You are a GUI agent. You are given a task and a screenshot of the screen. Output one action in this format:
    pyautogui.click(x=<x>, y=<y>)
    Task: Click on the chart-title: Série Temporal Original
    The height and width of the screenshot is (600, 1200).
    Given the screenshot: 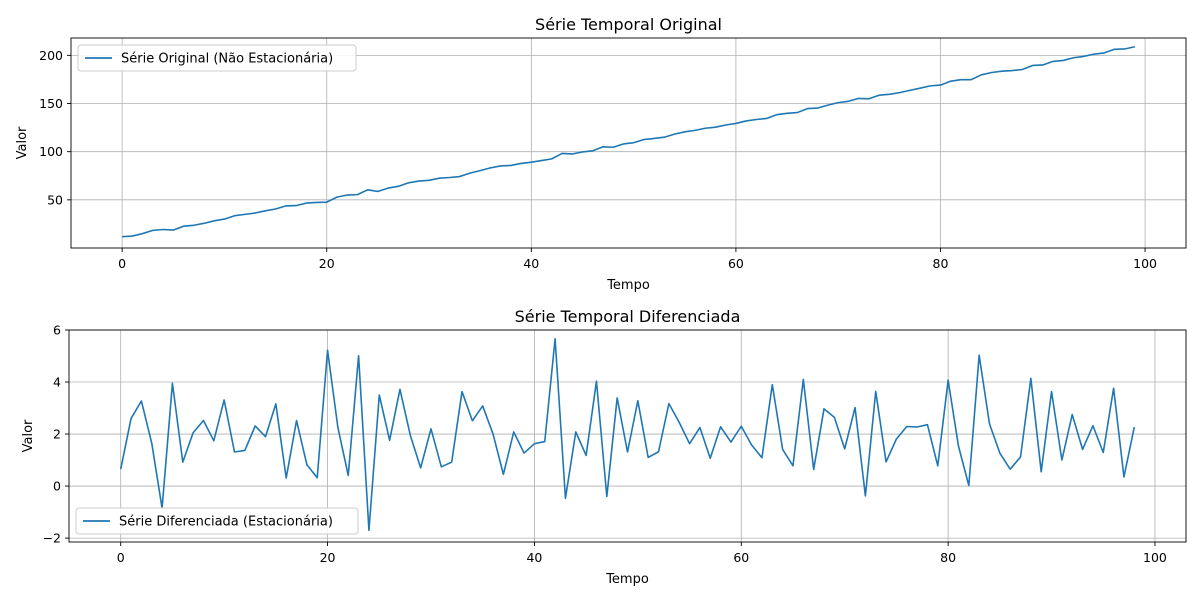 What is the action you would take?
    pyautogui.click(x=628, y=24)
    